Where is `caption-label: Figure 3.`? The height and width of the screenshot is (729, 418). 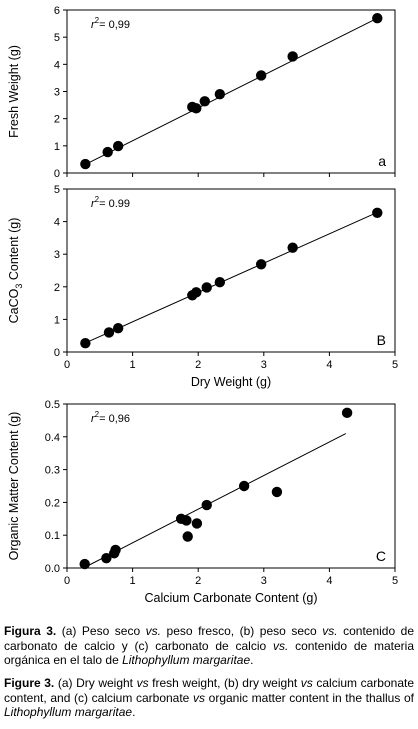 caption-label: Figure 3. is located at coordinates (29, 683).